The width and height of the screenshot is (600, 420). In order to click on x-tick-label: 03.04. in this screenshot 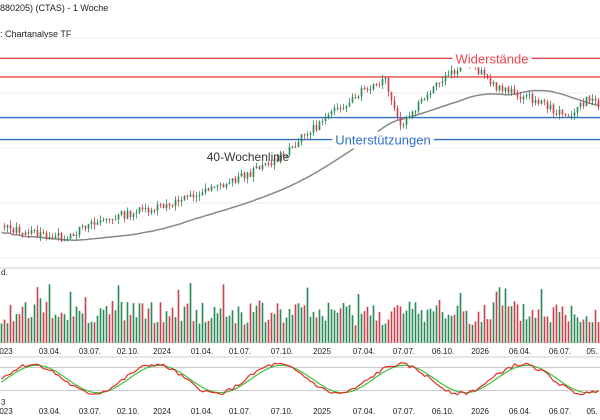, I will do `click(50, 411)`.